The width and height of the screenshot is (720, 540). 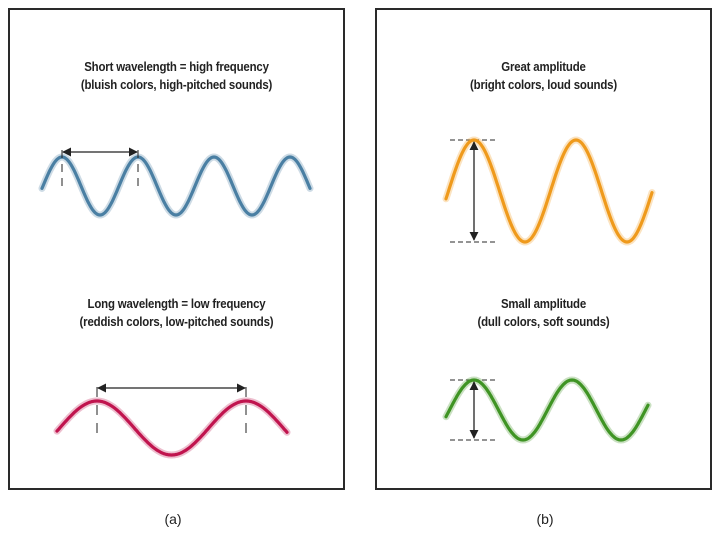 What do you see at coordinates (176, 303) in the screenshot?
I see `long-wavelength-title: Long wavelength = low frequency` at bounding box center [176, 303].